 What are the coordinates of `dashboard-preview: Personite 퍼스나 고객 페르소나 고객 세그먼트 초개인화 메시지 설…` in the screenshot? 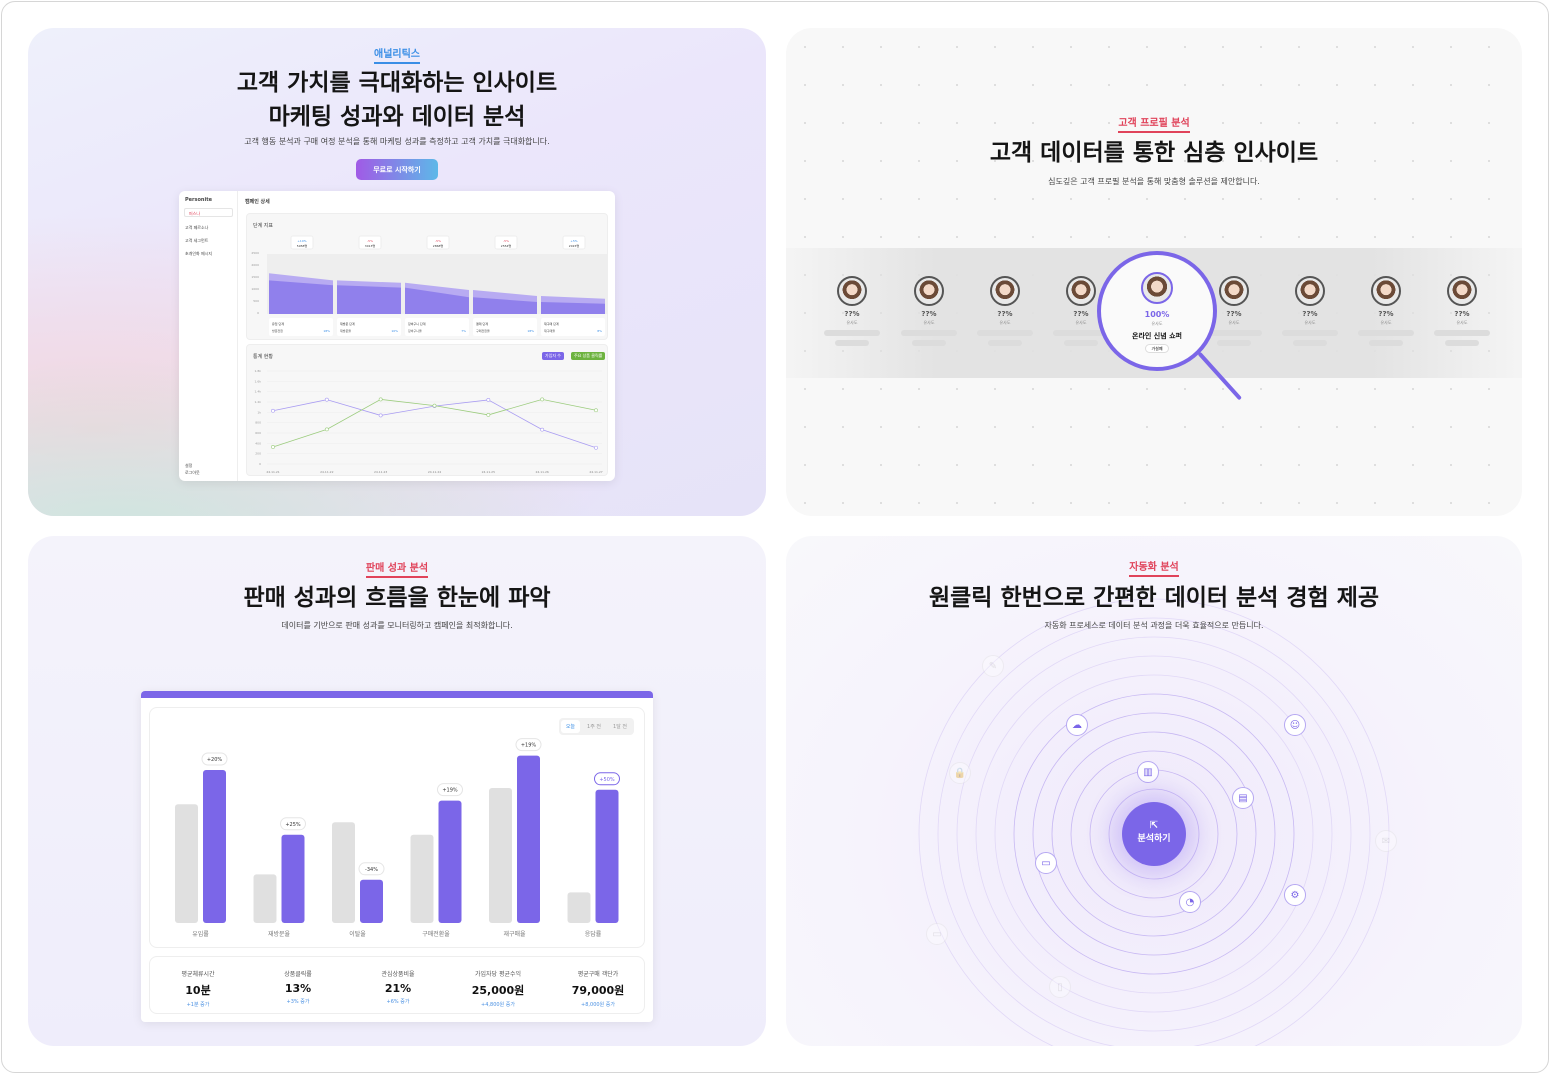 It's located at (397, 336).